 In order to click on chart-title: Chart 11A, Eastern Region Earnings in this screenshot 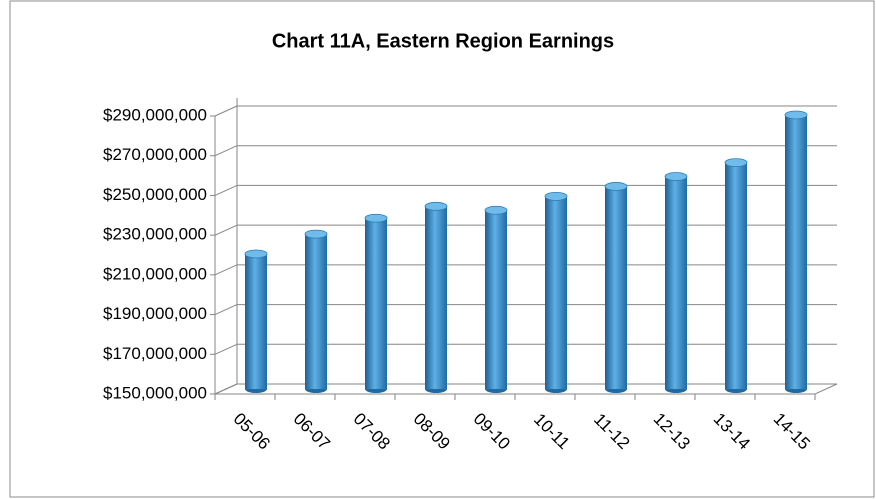, I will do `click(443, 41)`.